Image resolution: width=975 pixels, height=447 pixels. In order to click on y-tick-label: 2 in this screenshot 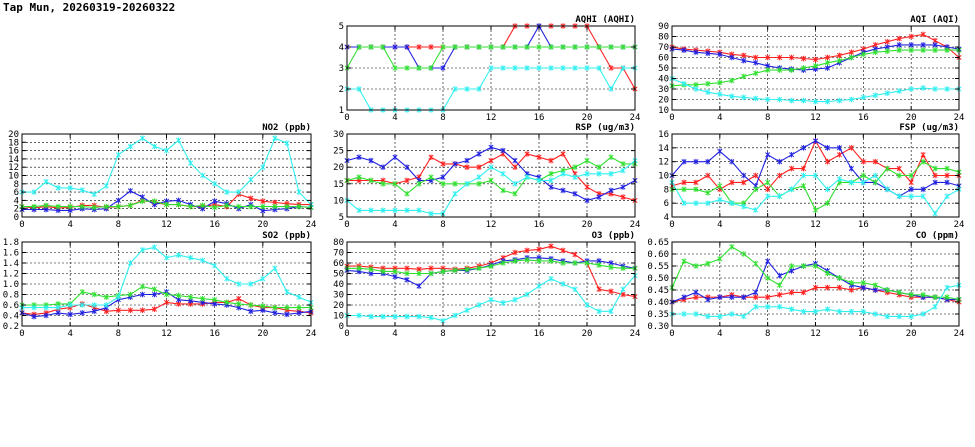, I will do `click(16, 210)`.